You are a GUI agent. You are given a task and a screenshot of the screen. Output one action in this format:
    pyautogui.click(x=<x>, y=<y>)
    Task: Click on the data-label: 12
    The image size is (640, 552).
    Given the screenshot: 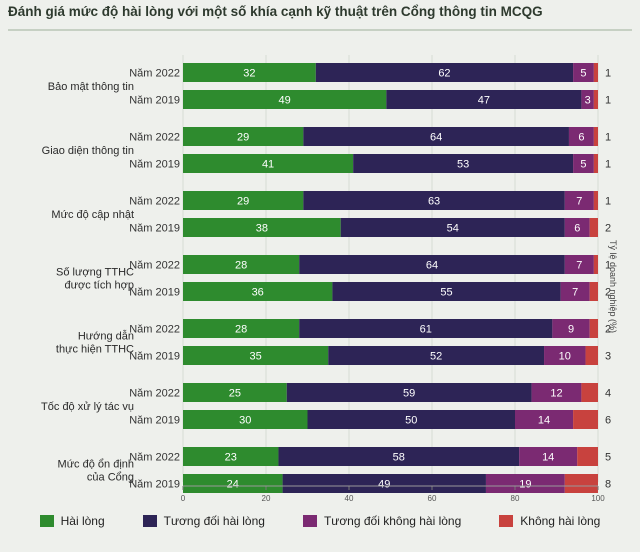 What is the action you would take?
    pyautogui.click(x=556, y=394)
    